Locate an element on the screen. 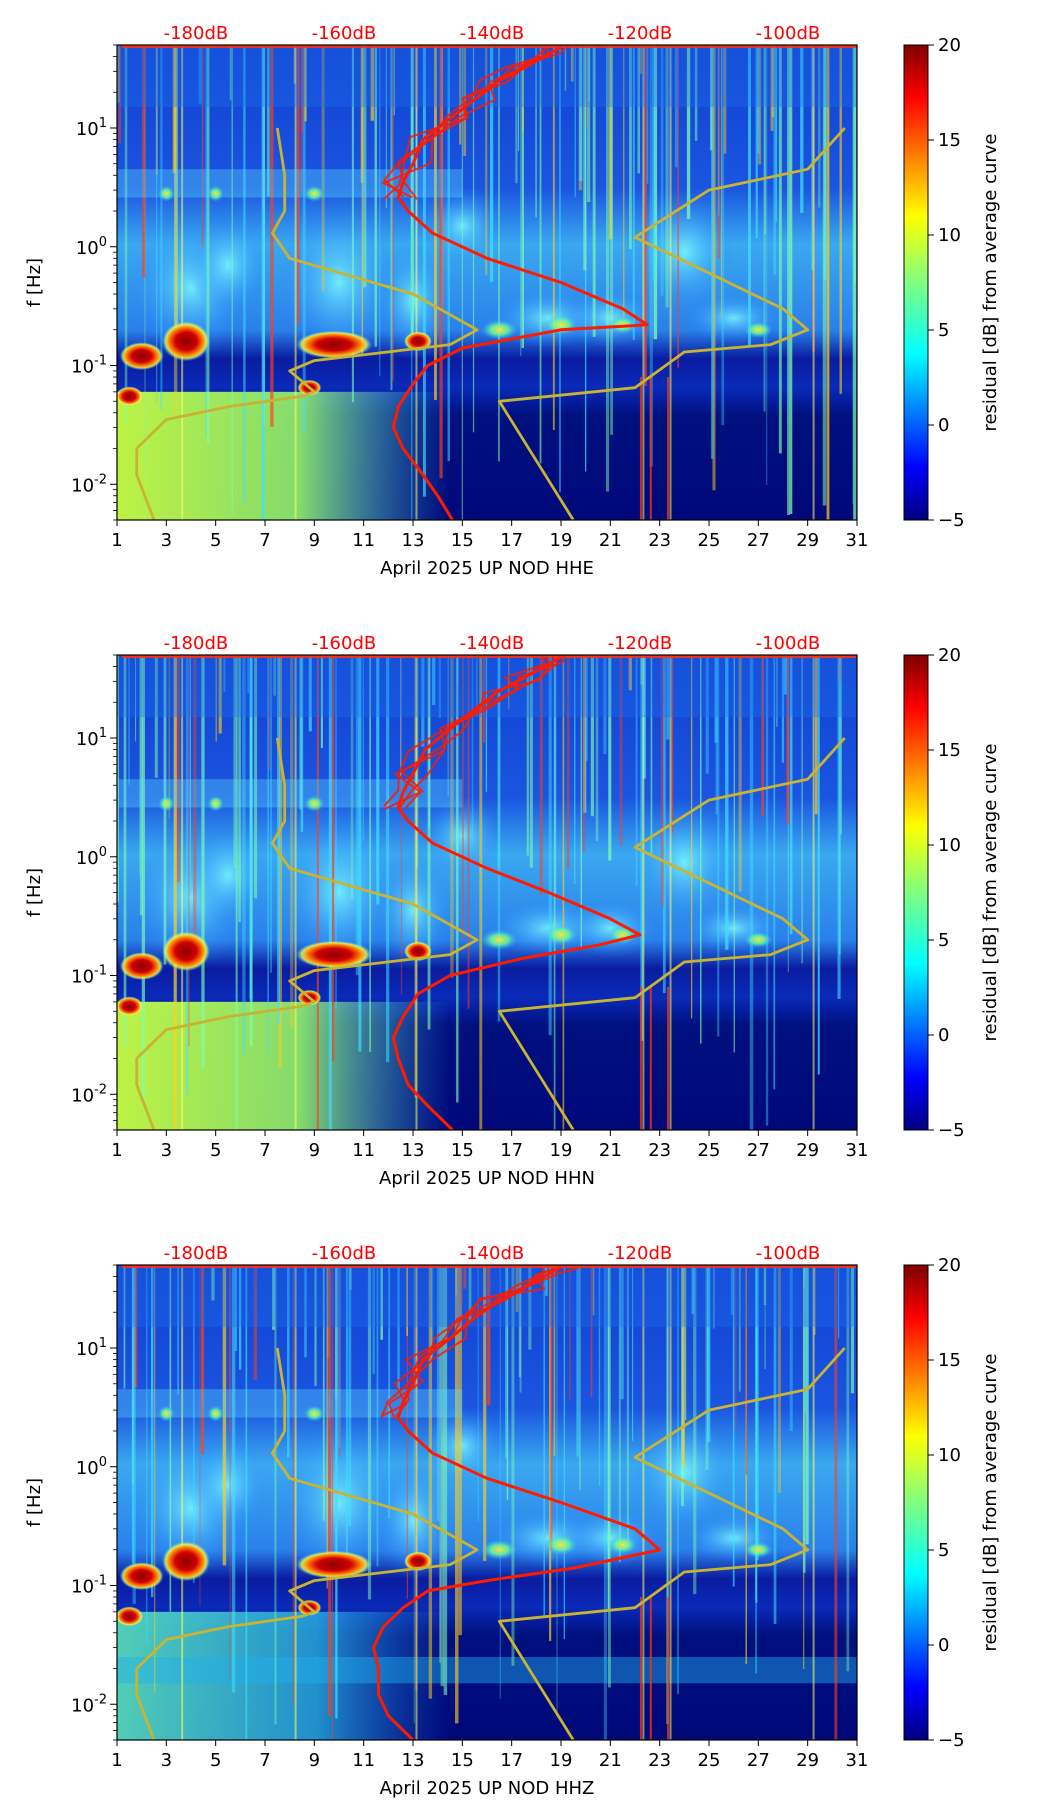  x-tick-label: 31 is located at coordinates (857, 1150).